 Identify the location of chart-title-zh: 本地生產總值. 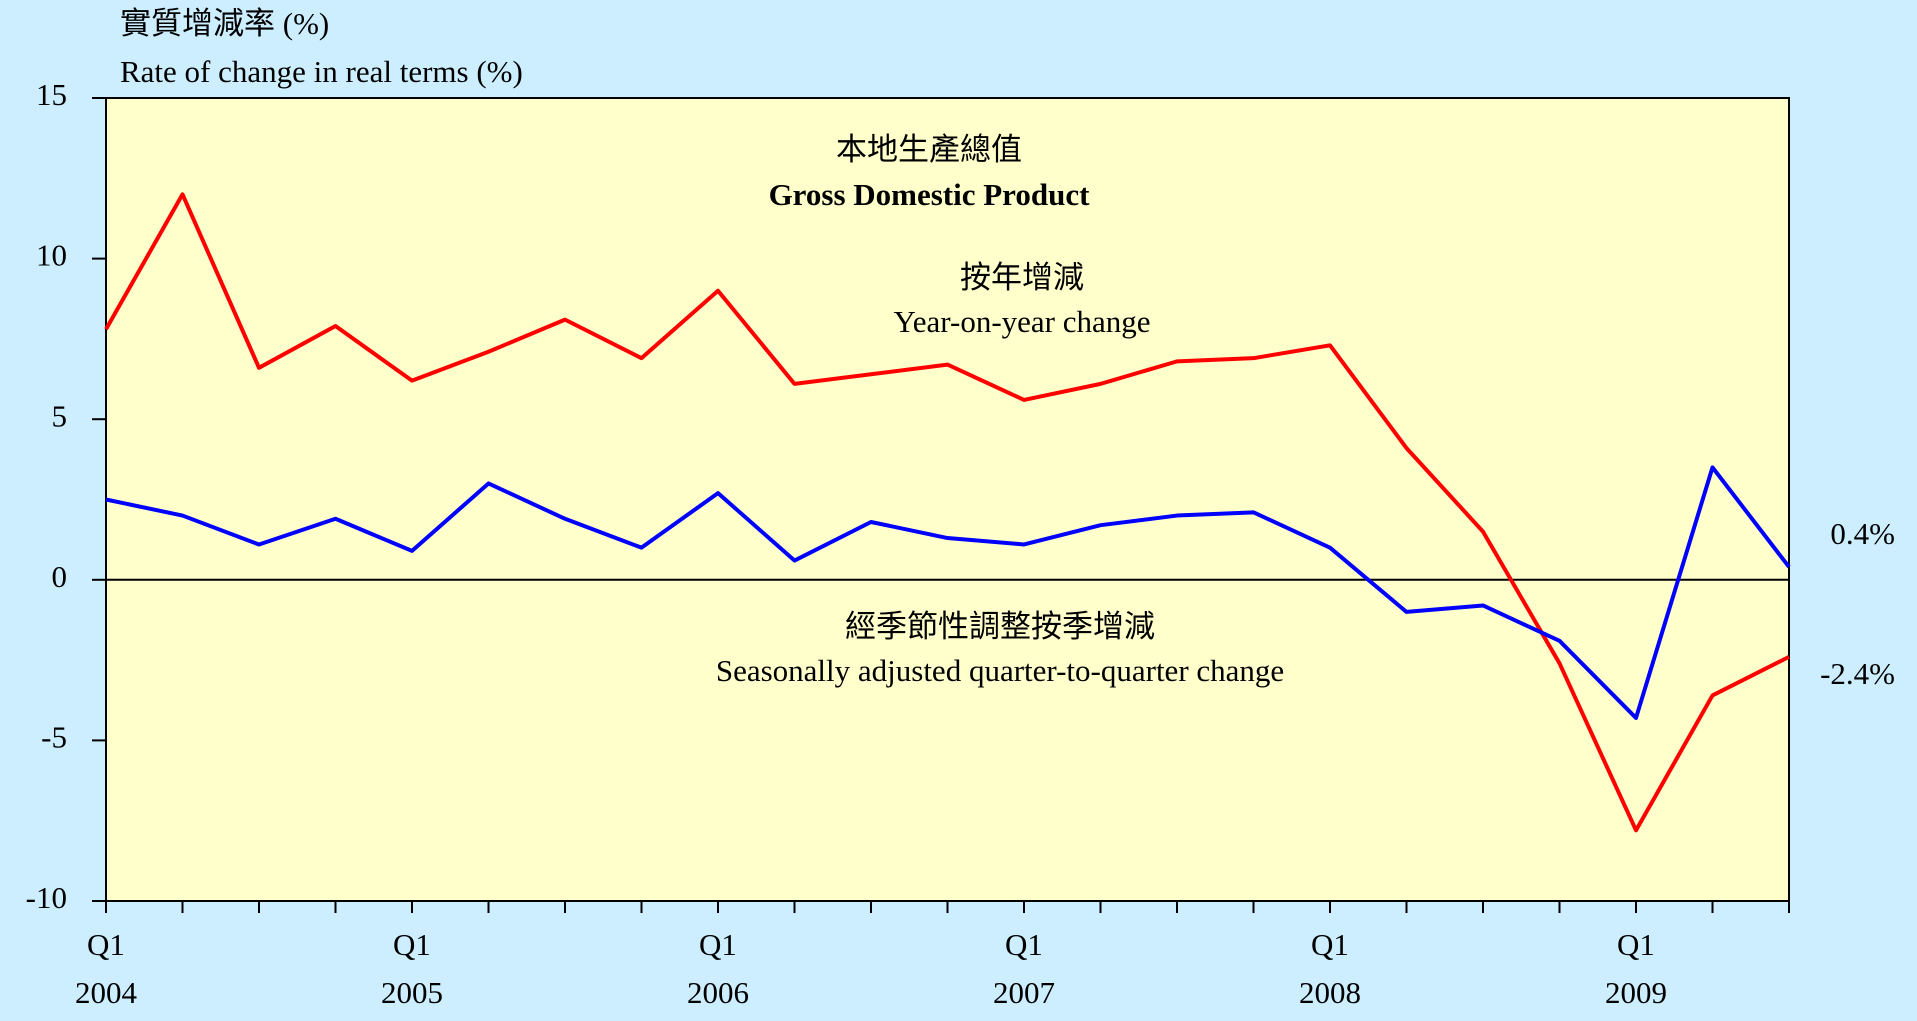
(929, 149).